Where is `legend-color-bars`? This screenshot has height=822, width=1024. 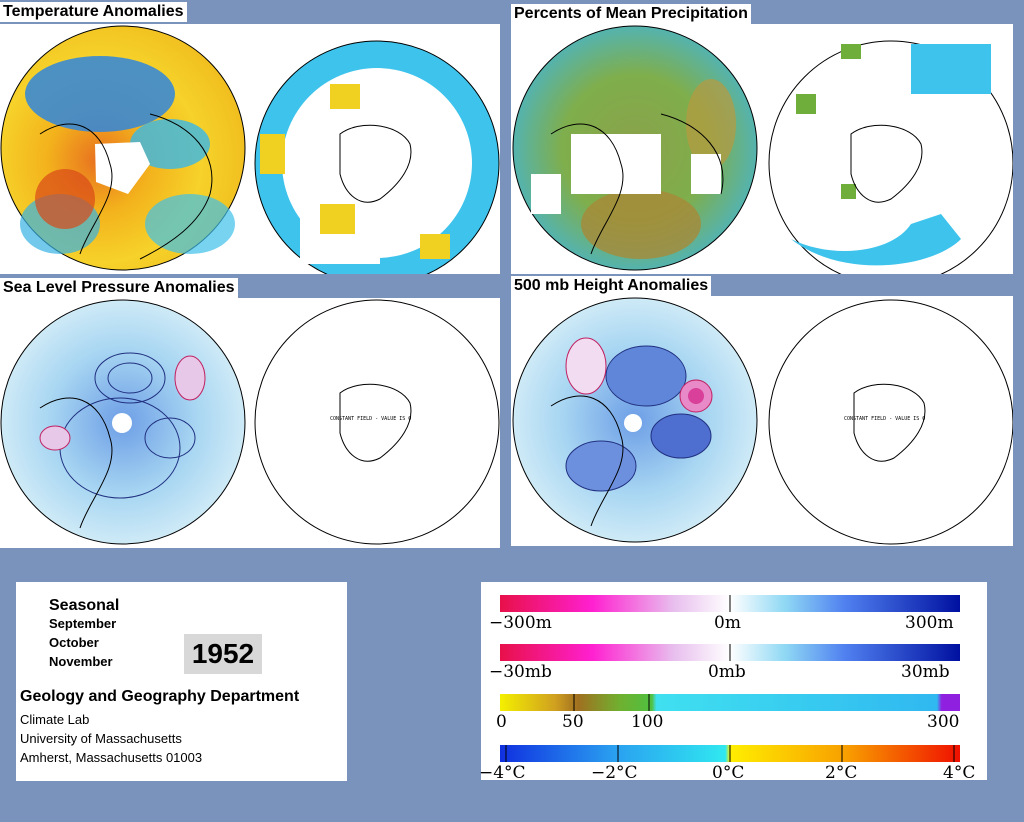
legend-color-bars is located at coordinates (730, 678).